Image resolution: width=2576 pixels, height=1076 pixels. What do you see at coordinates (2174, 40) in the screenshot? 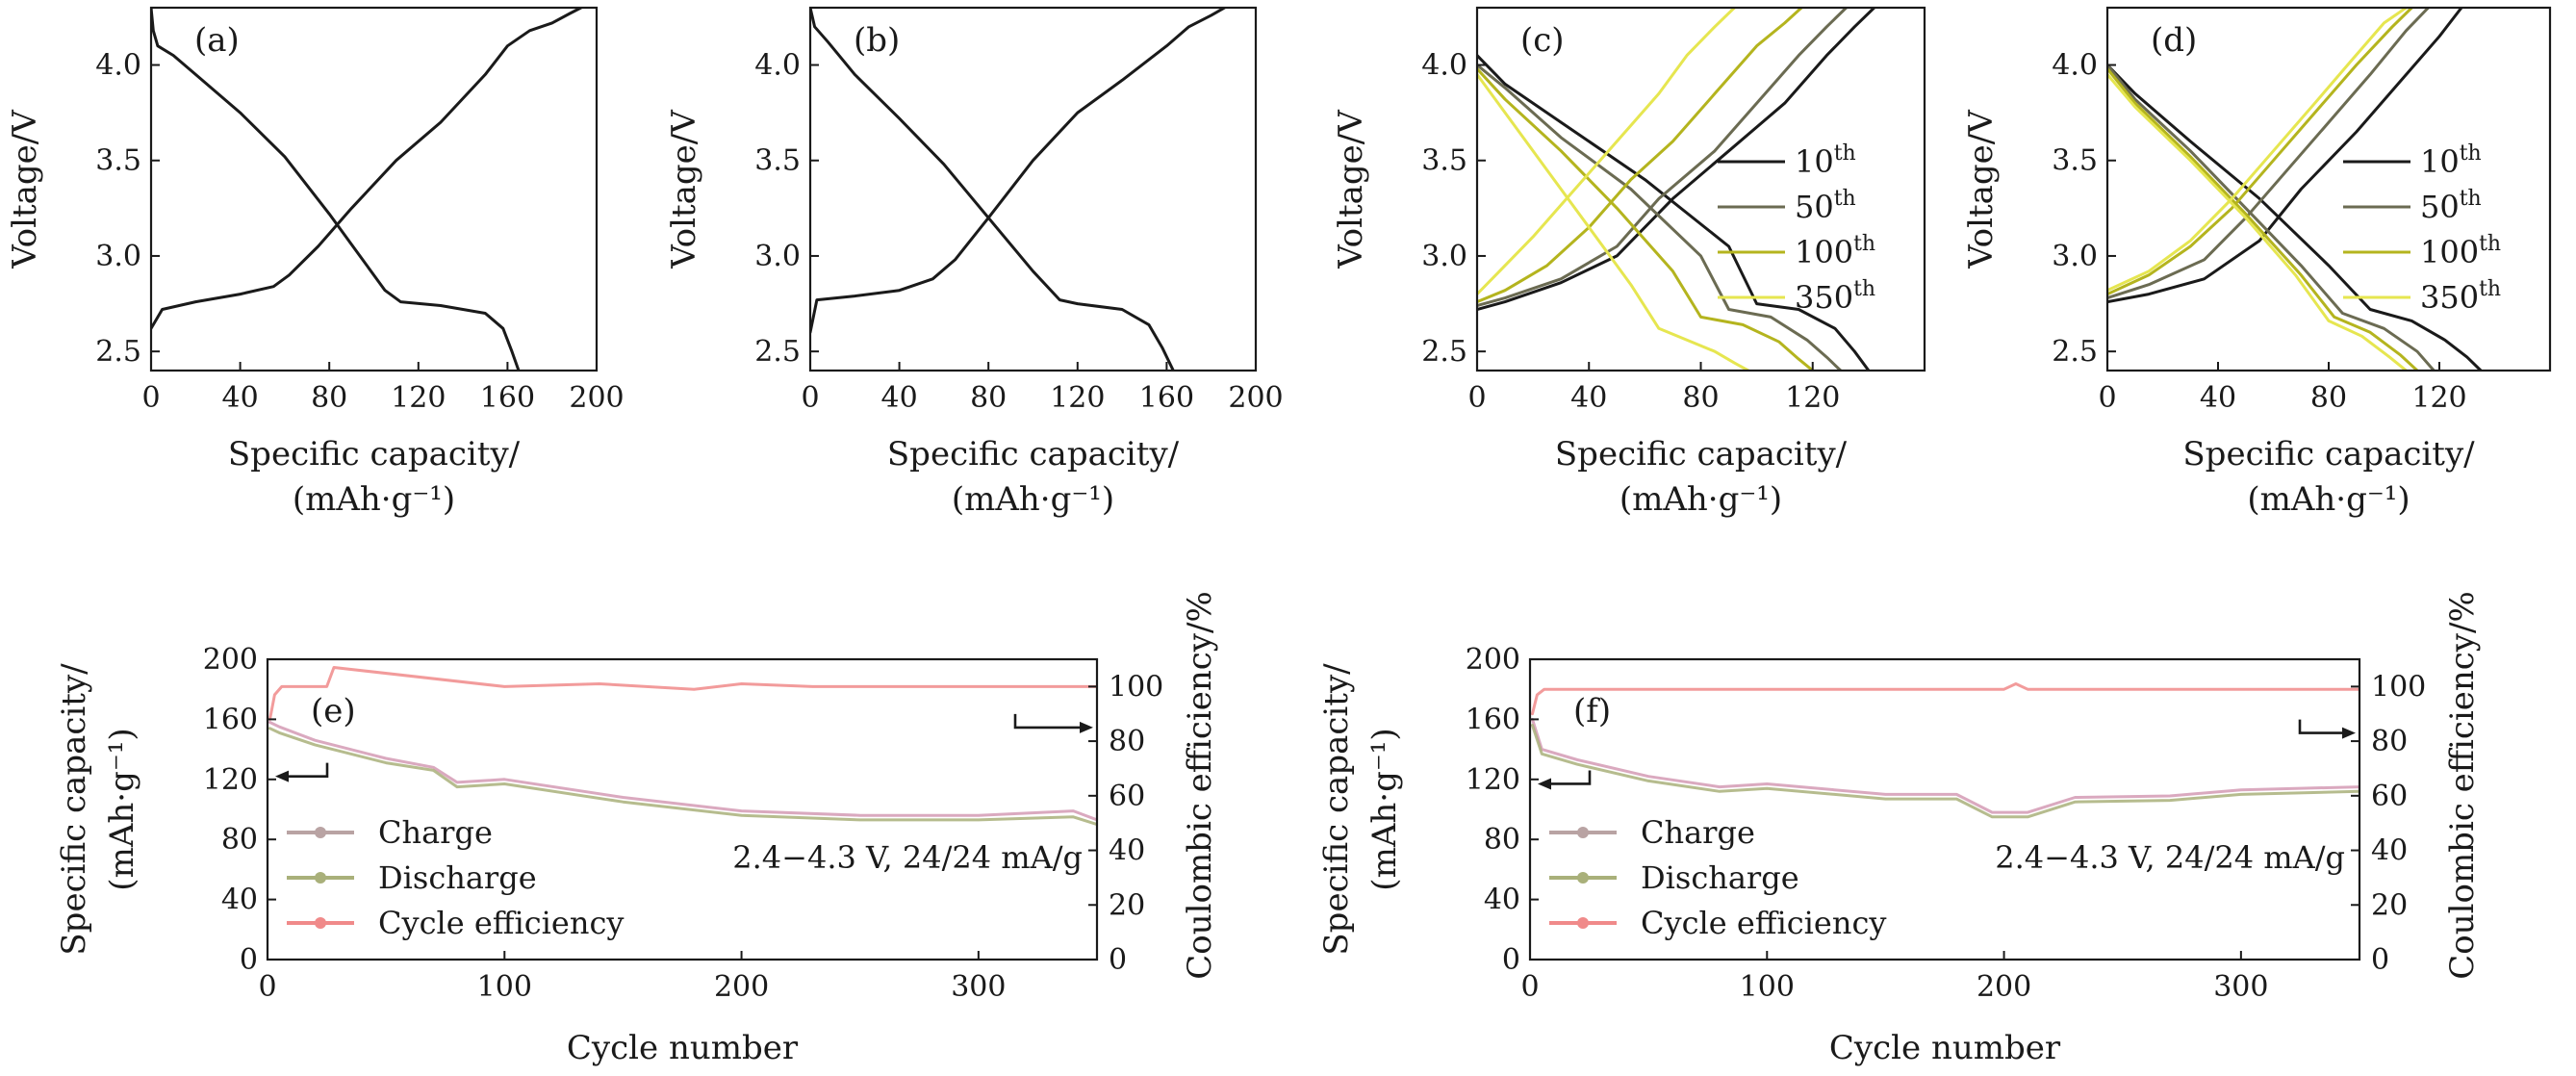
I see `panel-label: (d)` at bounding box center [2174, 40].